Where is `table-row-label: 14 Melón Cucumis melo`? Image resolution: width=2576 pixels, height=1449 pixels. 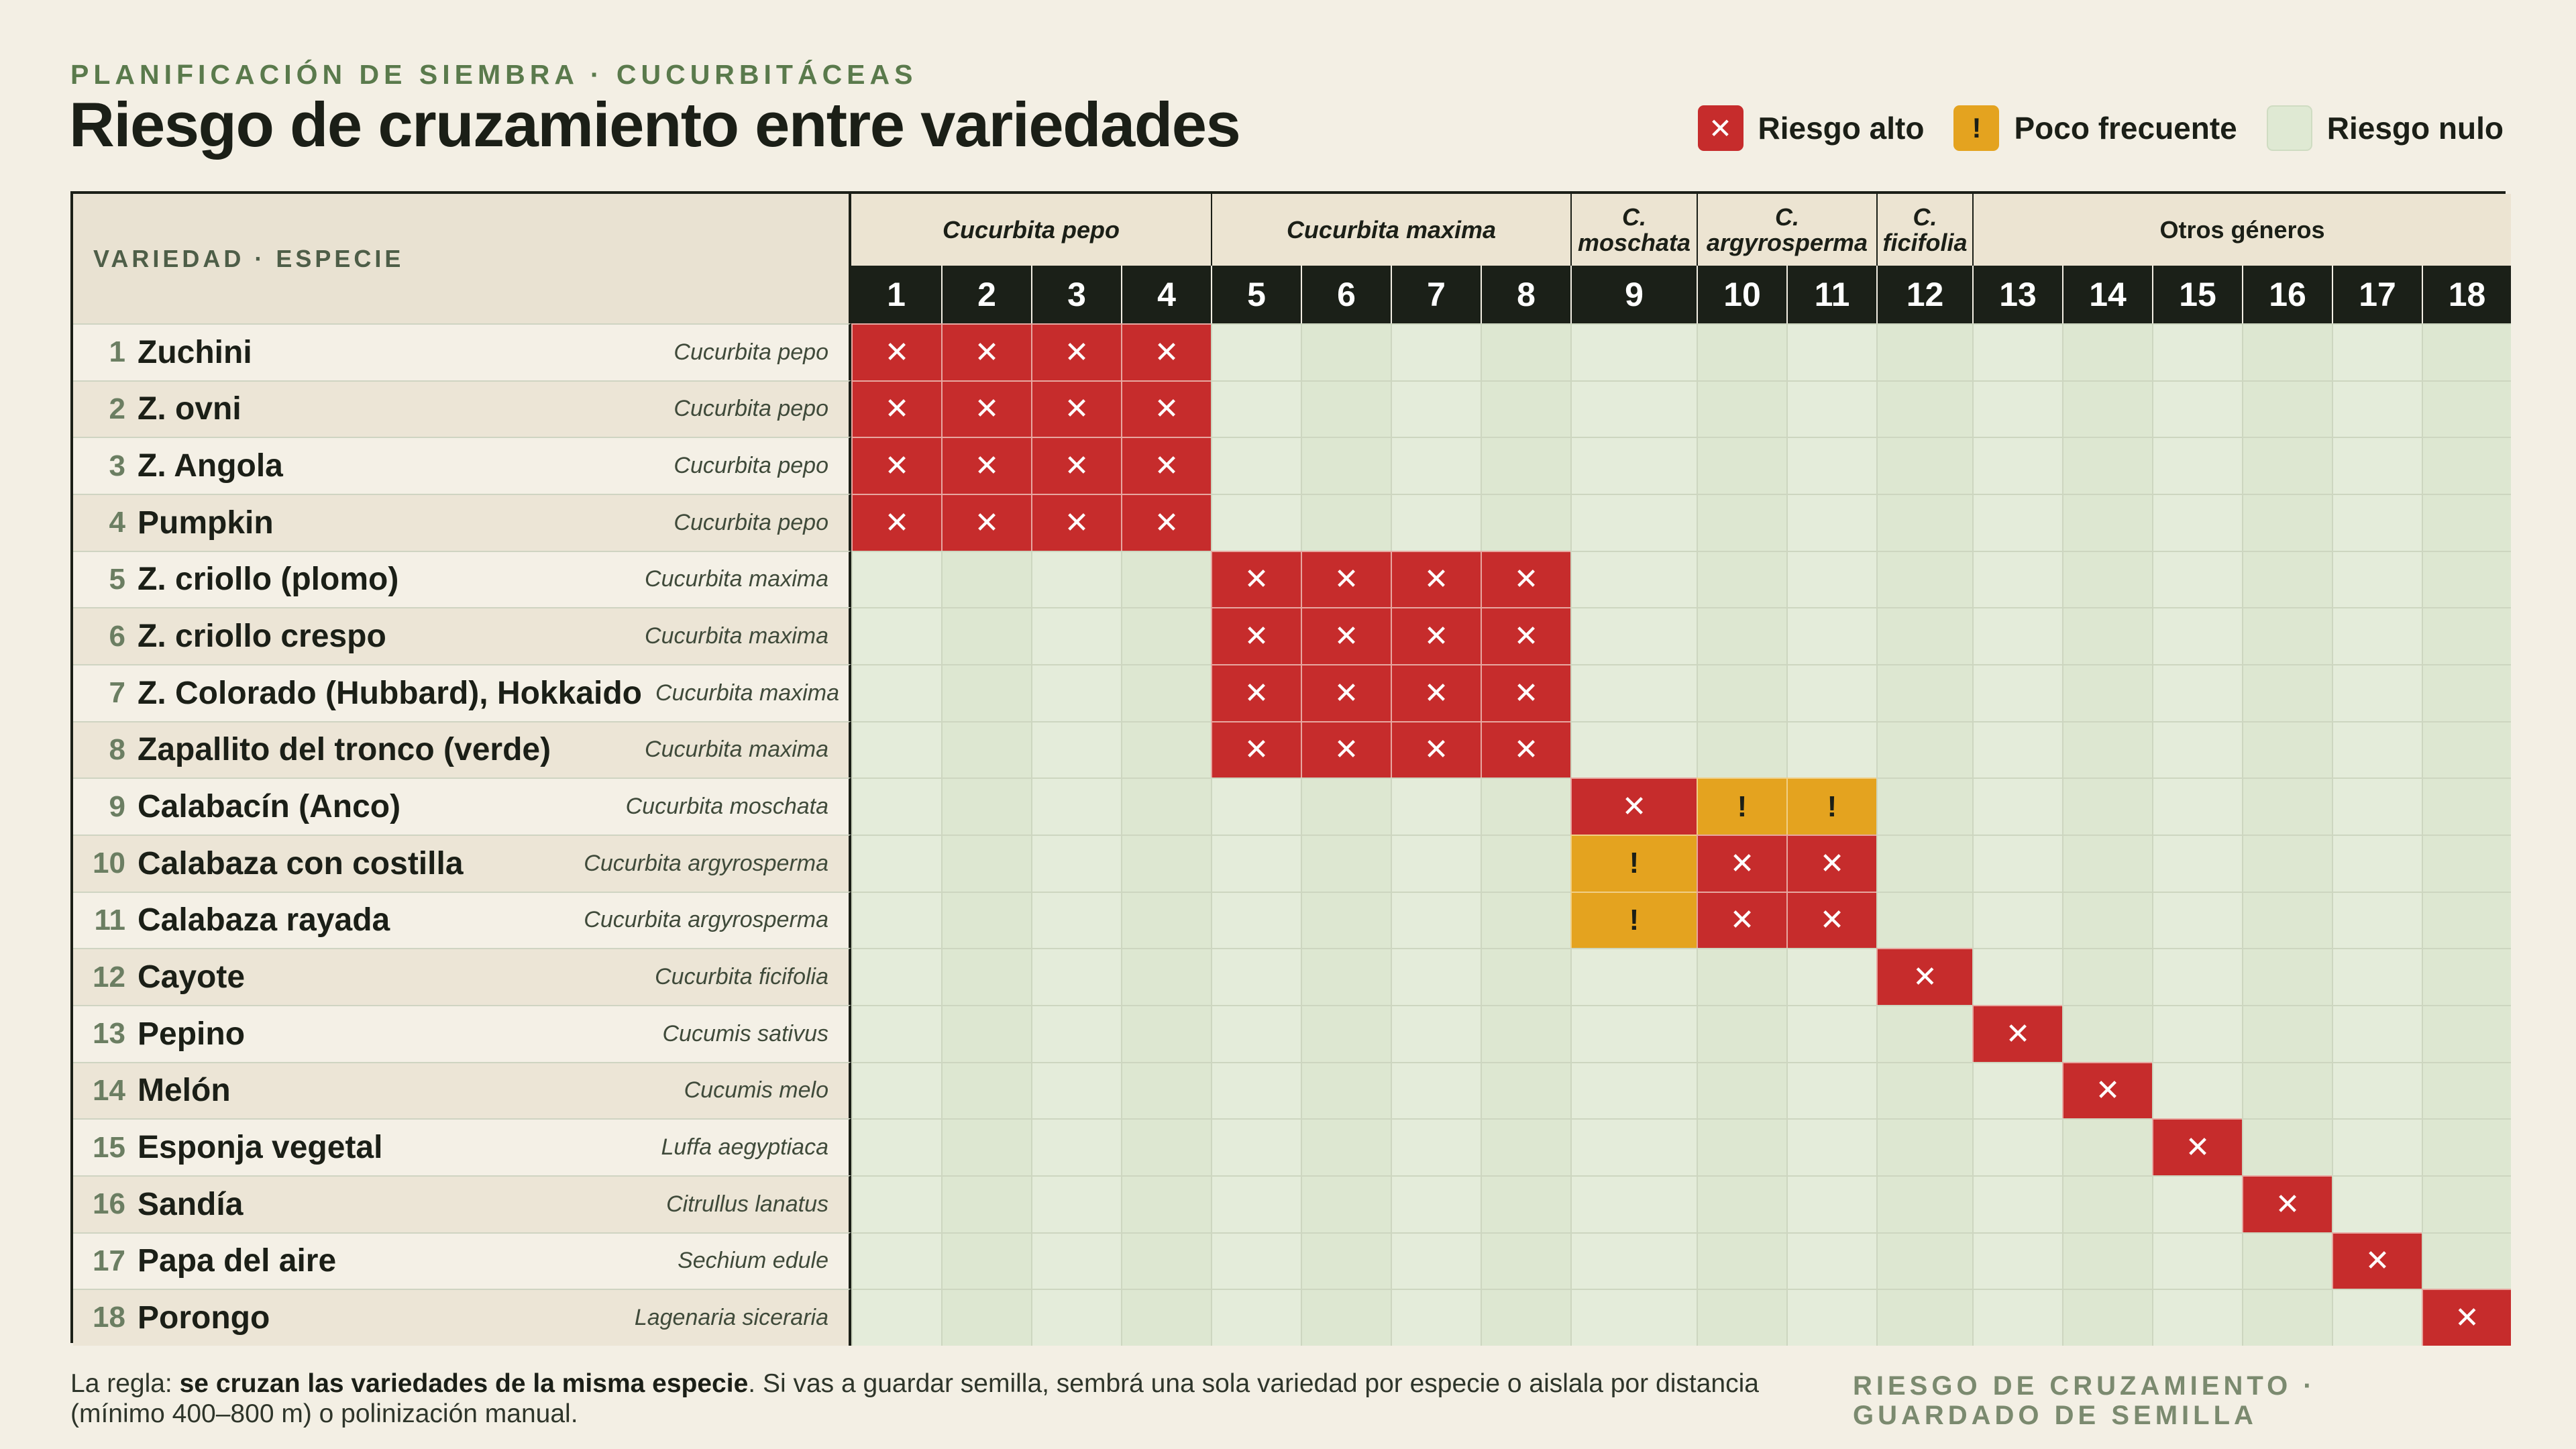
table-row-label: 14 Melón Cucumis melo is located at coordinates (462, 1090).